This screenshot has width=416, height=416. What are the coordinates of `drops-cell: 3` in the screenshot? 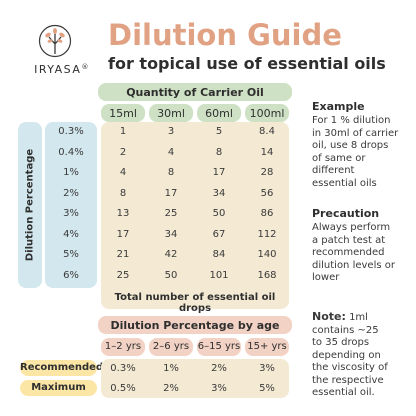 It's located at (171, 131).